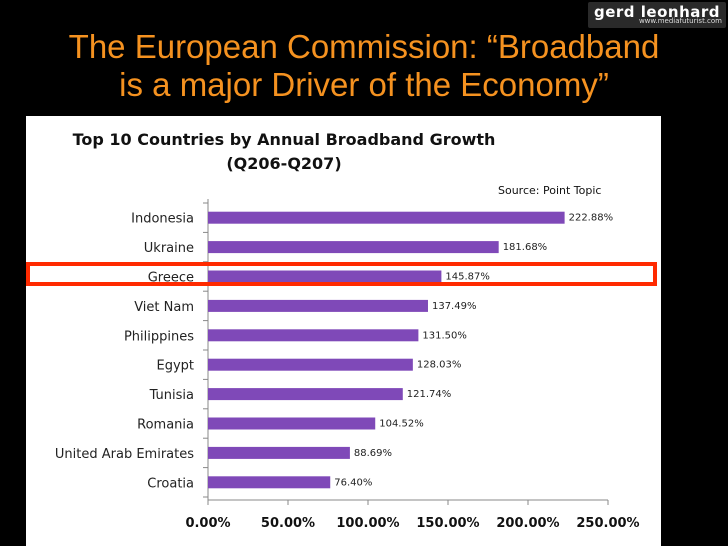  I want to click on slide-title-line-1: The European Commission: “Broadband, so click(364, 46).